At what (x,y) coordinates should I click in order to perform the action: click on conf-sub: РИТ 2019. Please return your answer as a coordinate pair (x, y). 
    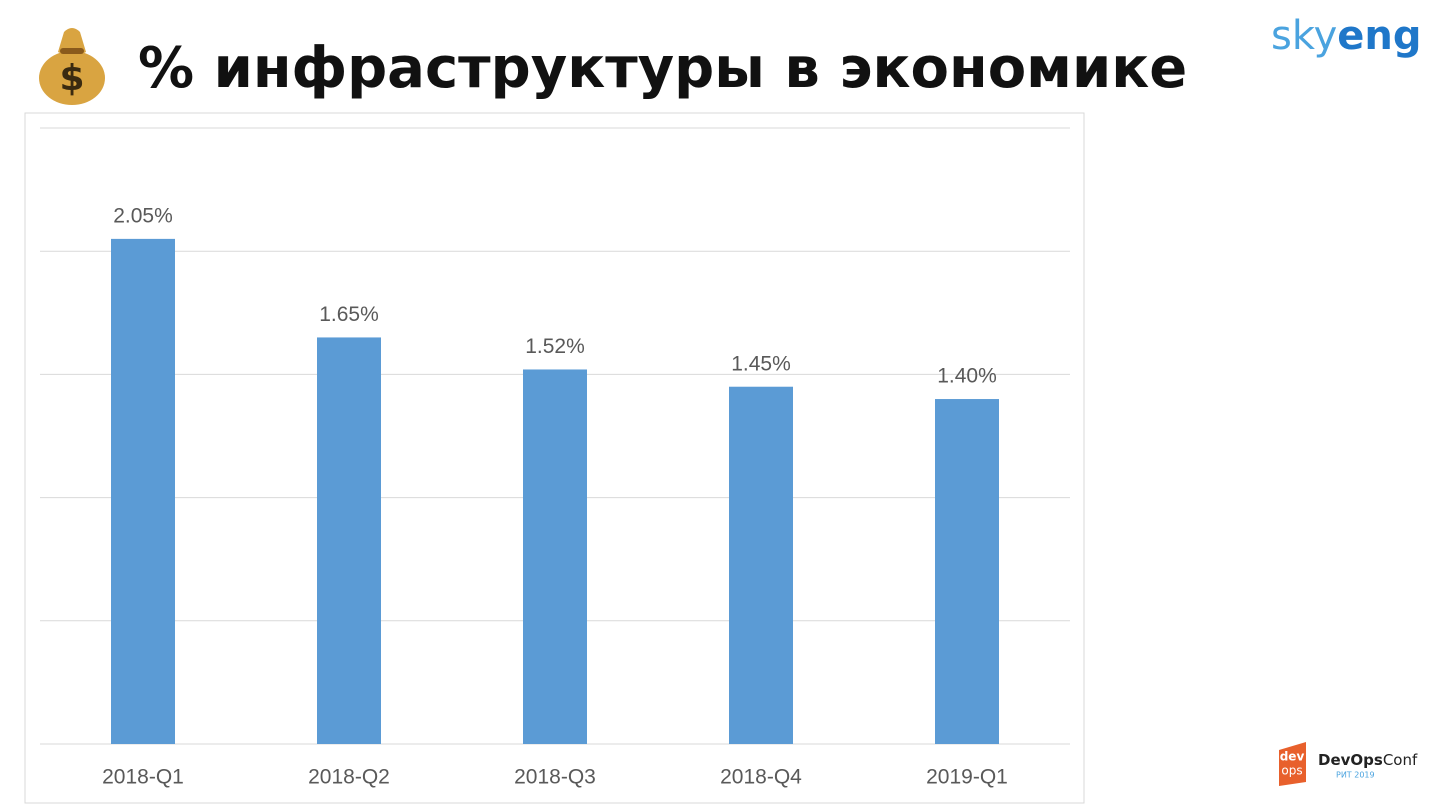
    Looking at the image, I should click on (1355, 775).